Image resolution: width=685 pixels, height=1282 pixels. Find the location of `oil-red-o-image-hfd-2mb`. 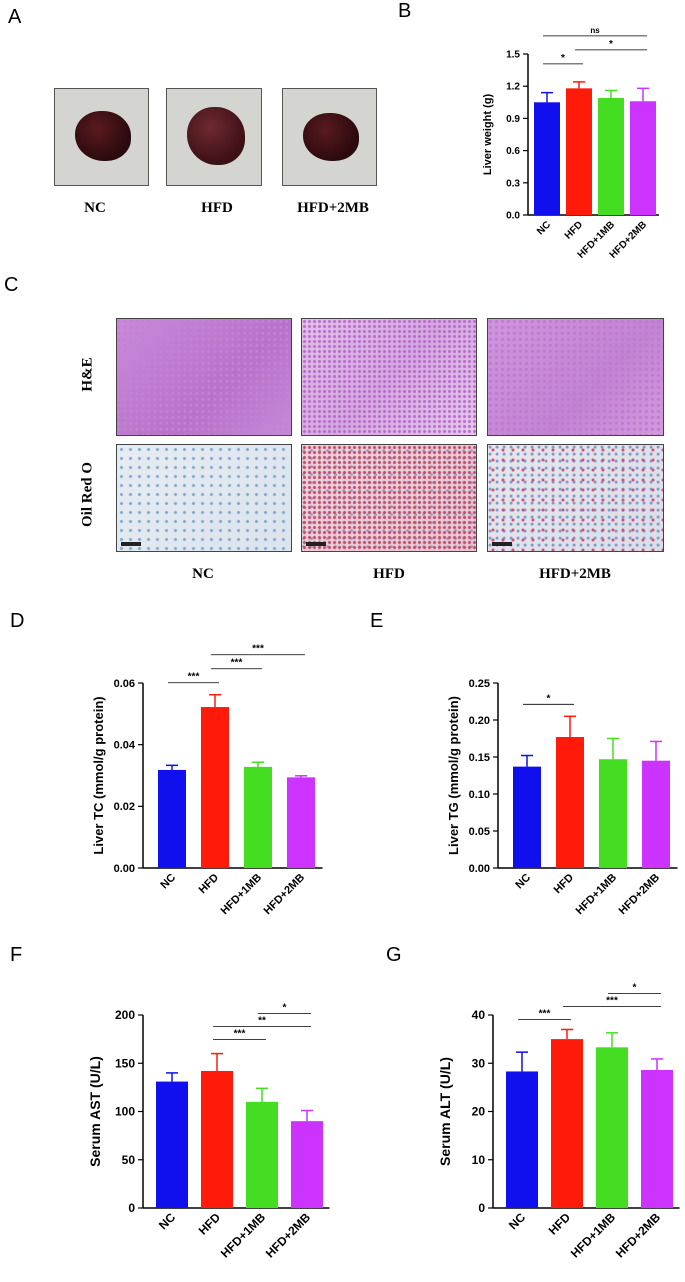

oil-red-o-image-hfd-2mb is located at coordinates (575, 498).